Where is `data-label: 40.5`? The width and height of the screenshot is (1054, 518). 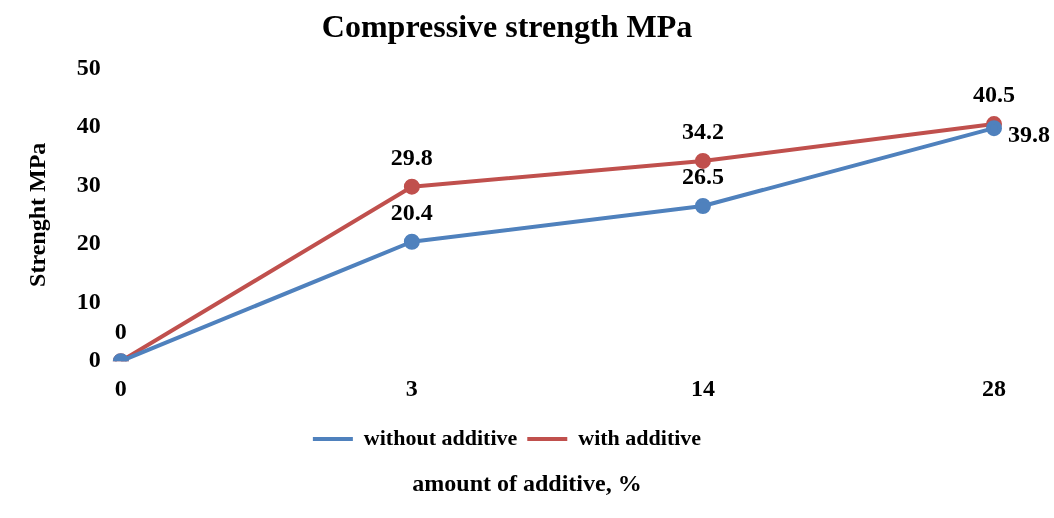 data-label: 40.5 is located at coordinates (994, 94).